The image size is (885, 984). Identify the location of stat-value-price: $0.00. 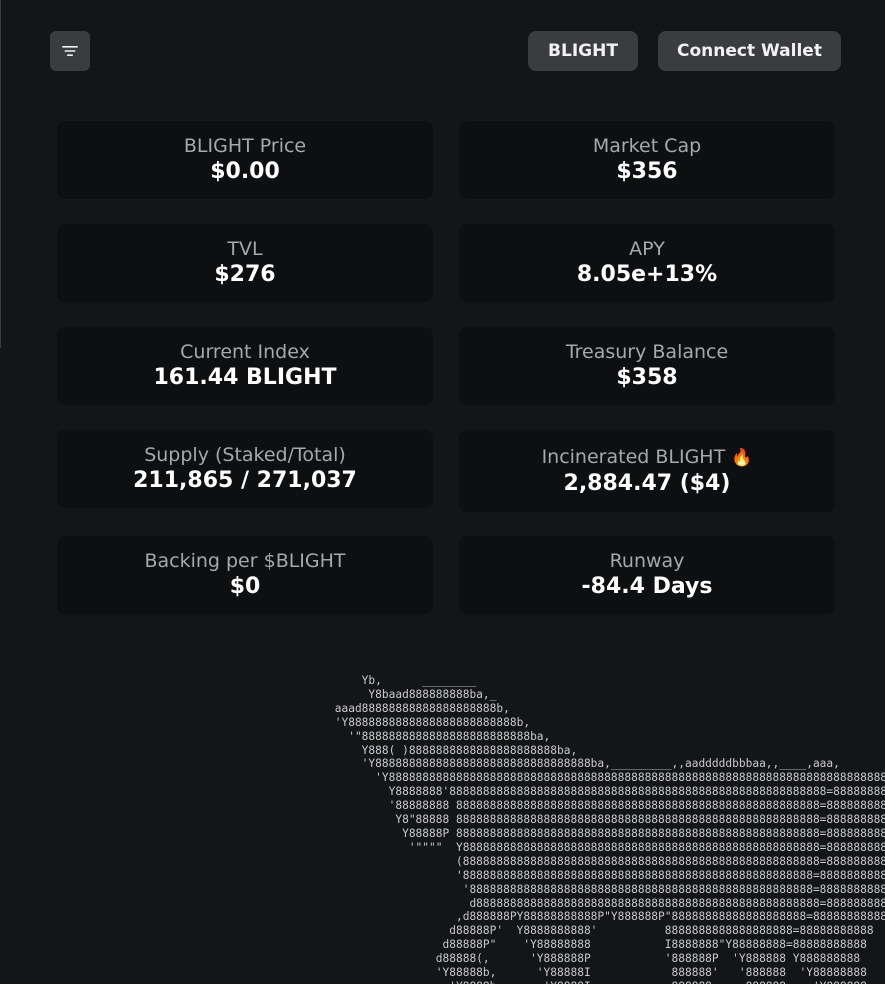
(245, 171).